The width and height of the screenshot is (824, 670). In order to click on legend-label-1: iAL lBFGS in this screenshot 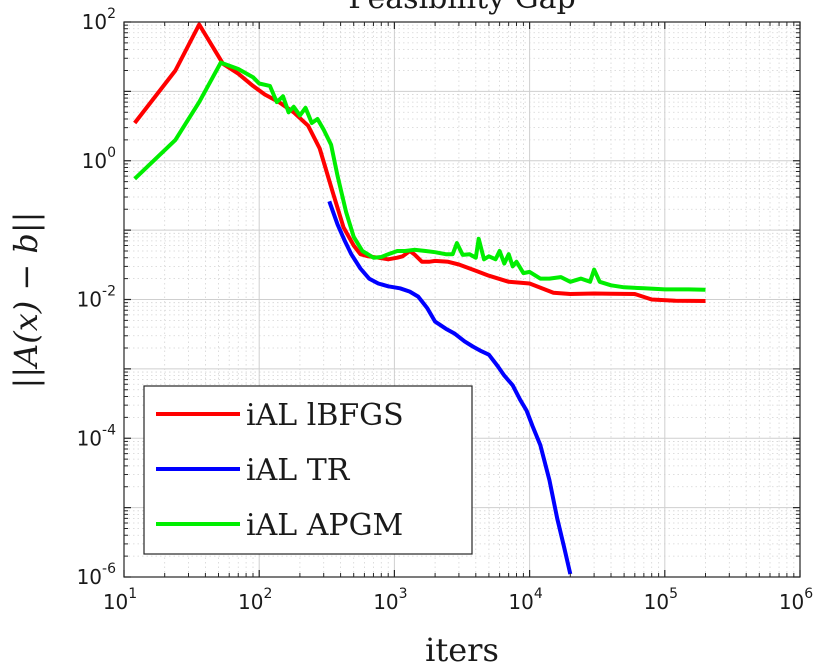, I will do `click(325, 415)`.